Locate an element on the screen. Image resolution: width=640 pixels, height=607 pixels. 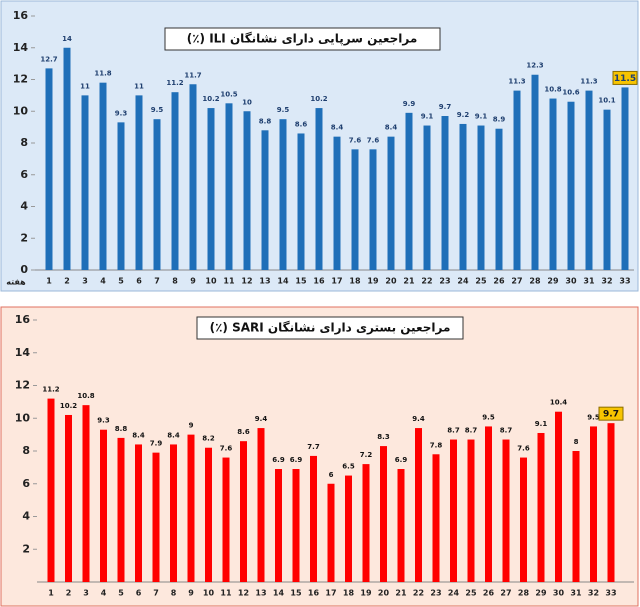
value-label: 7.7 is located at coordinates (313, 447).